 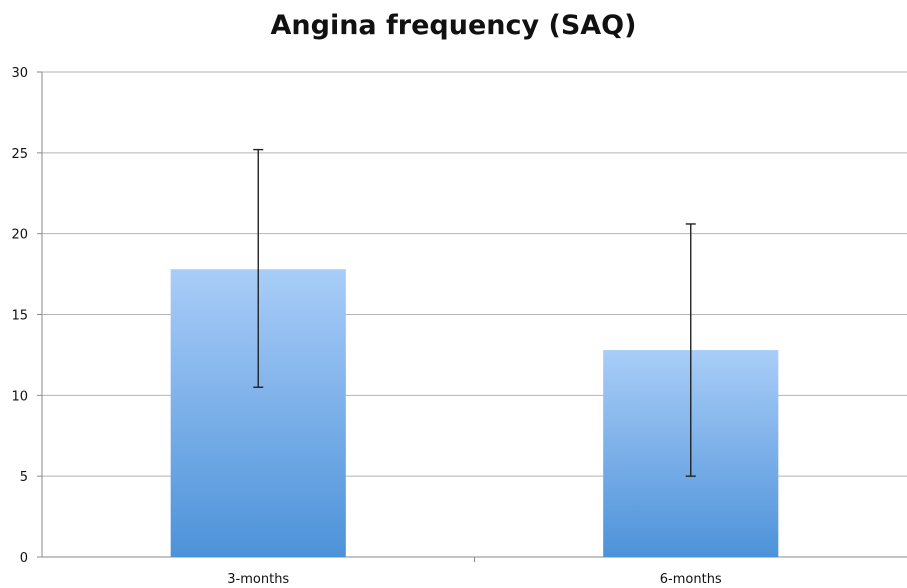 What do you see at coordinates (19, 235) in the screenshot?
I see `y-tick-label: 20` at bounding box center [19, 235].